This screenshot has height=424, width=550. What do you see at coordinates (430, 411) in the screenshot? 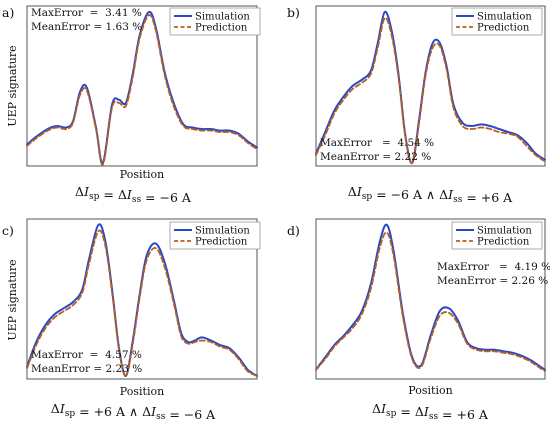
I see `panel-caption: ΔIsp = ΔIss = +6 A` at bounding box center [430, 411].